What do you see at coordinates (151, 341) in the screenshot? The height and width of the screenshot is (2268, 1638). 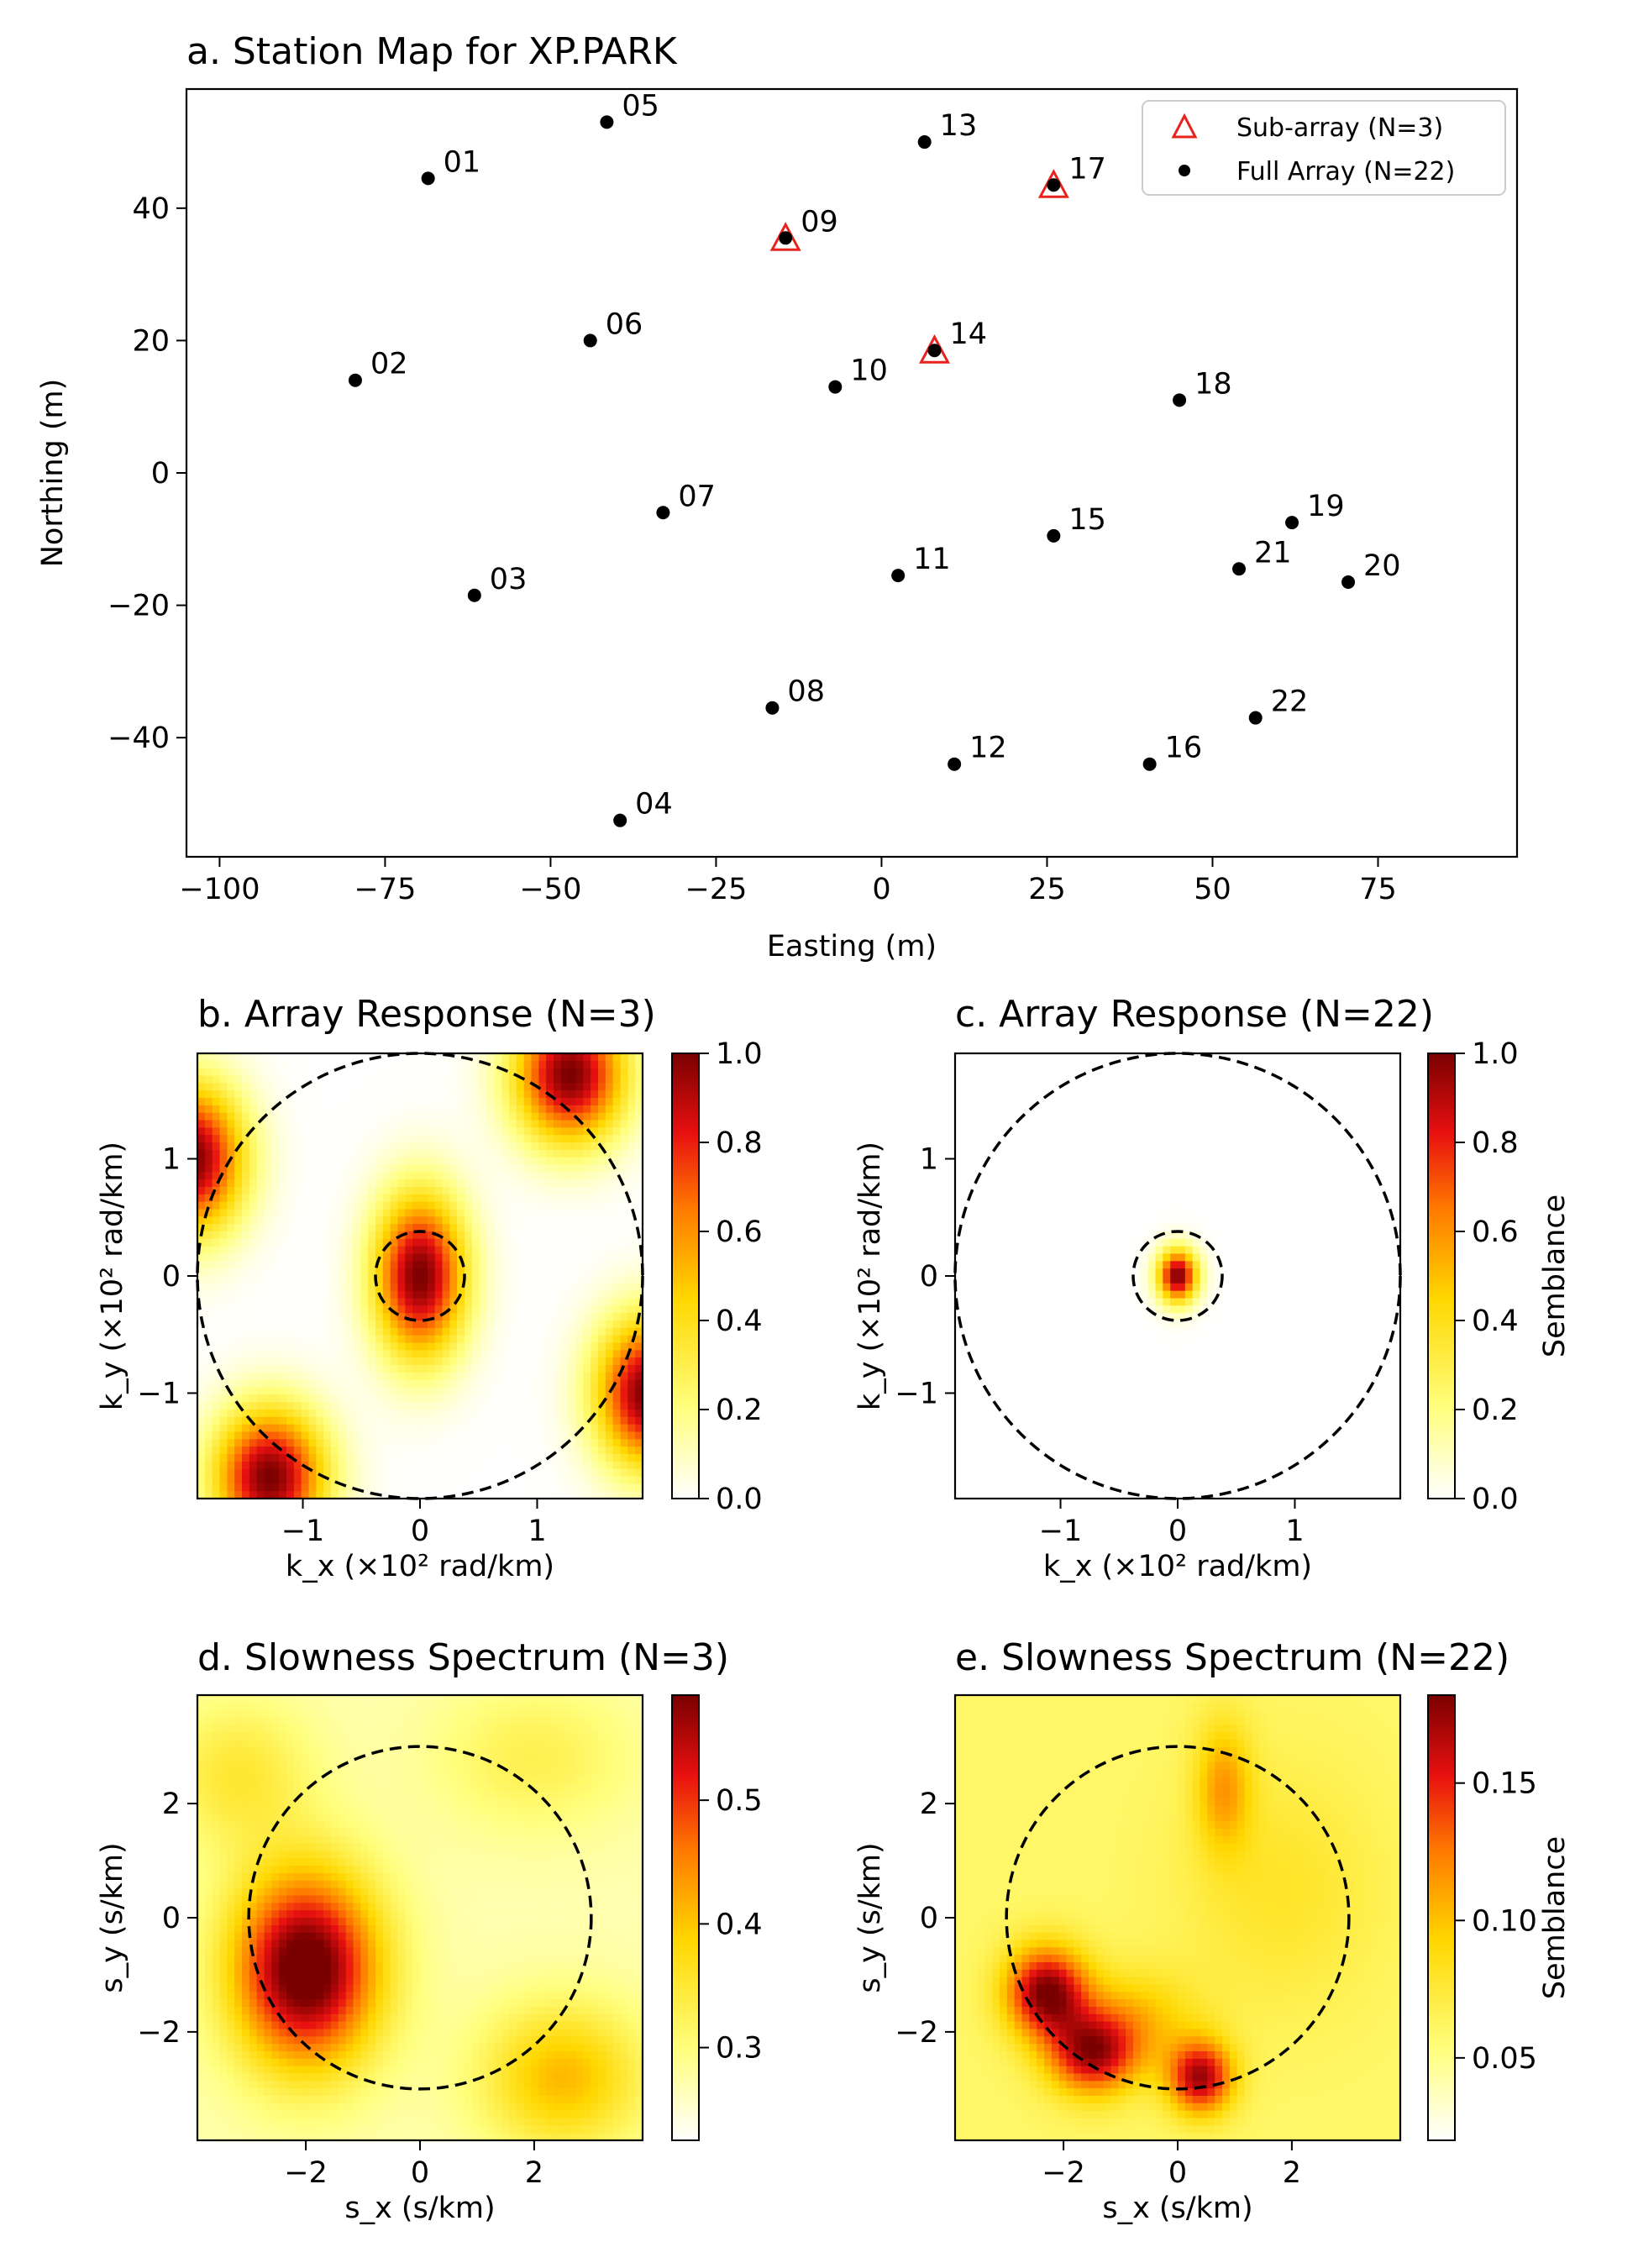 I see `y-tick-label: 20` at bounding box center [151, 341].